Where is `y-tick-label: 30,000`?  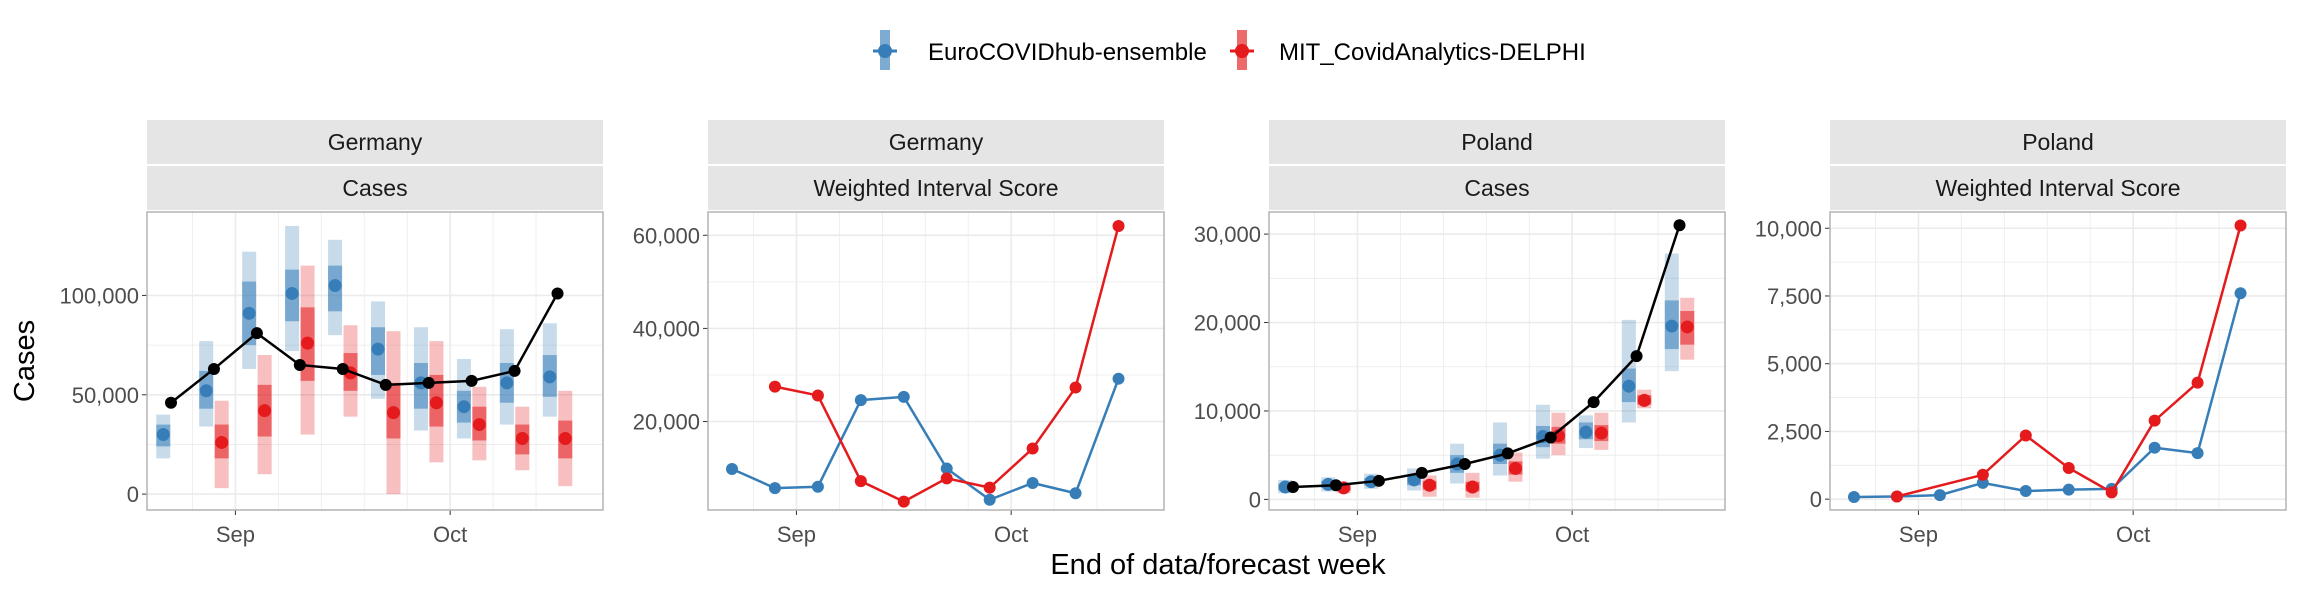
y-tick-label: 30,000 is located at coordinates (1227, 234).